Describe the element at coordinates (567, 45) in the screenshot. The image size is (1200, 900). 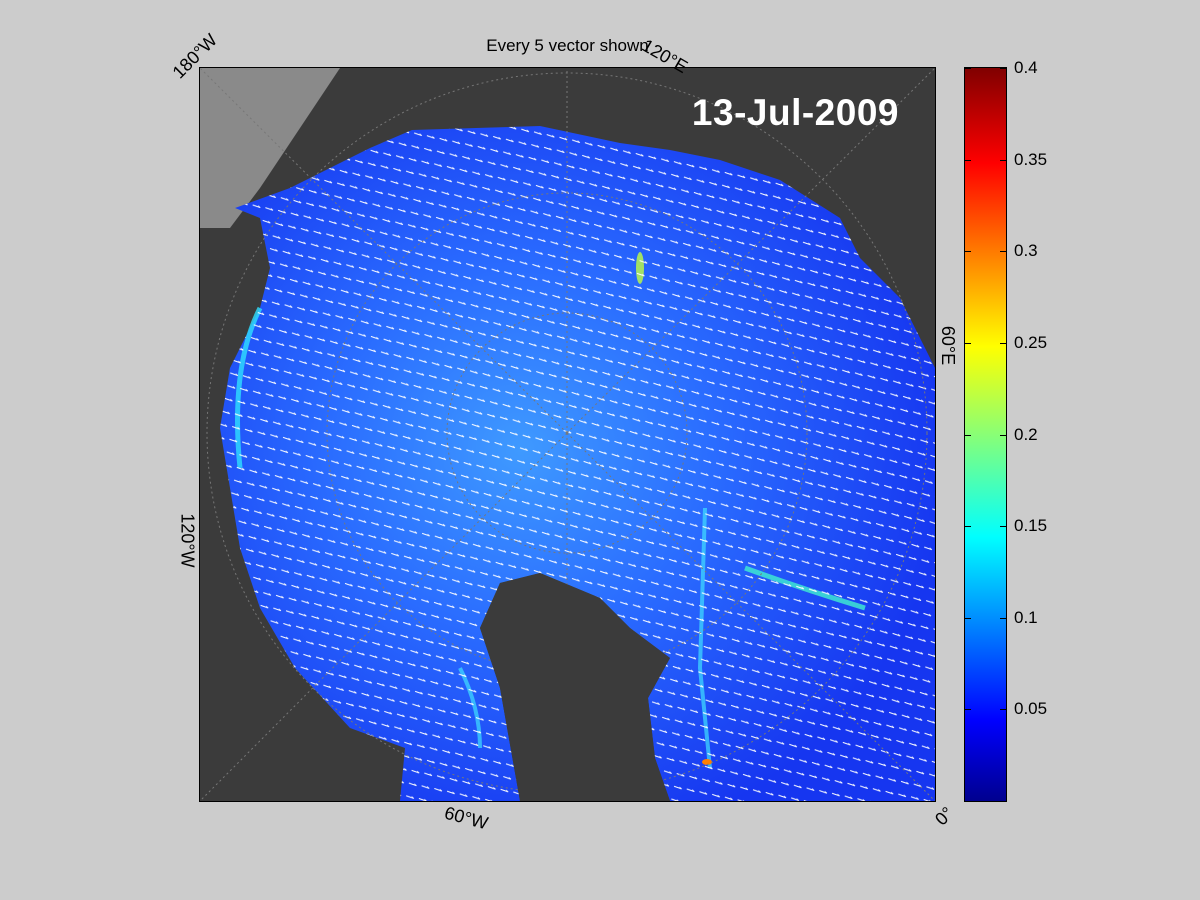
I see `plot-title: Every 5 vector shown` at that location.